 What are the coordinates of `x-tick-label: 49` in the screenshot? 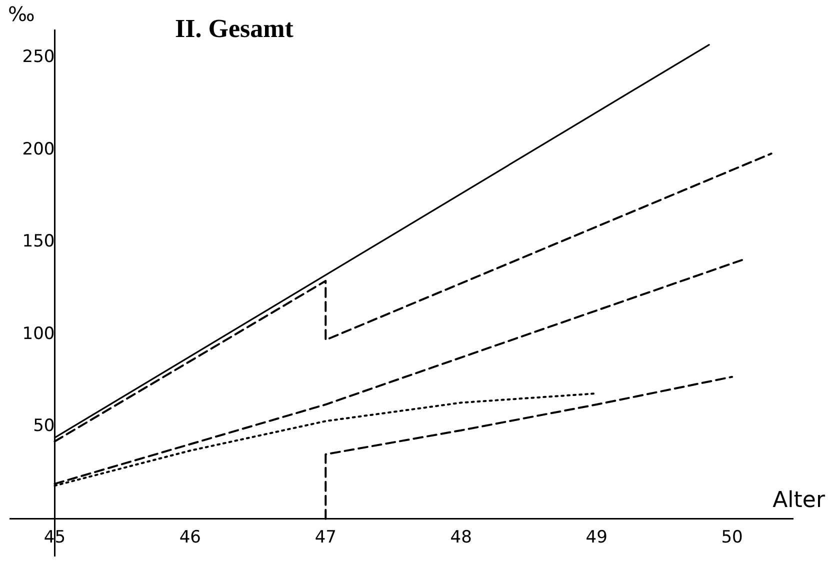 It's located at (597, 538).